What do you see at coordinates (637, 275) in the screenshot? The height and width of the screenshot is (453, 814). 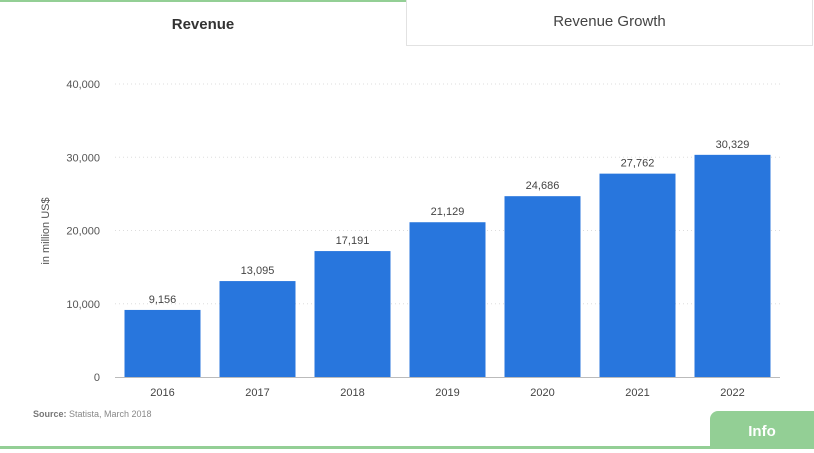 I see `bar-2021` at bounding box center [637, 275].